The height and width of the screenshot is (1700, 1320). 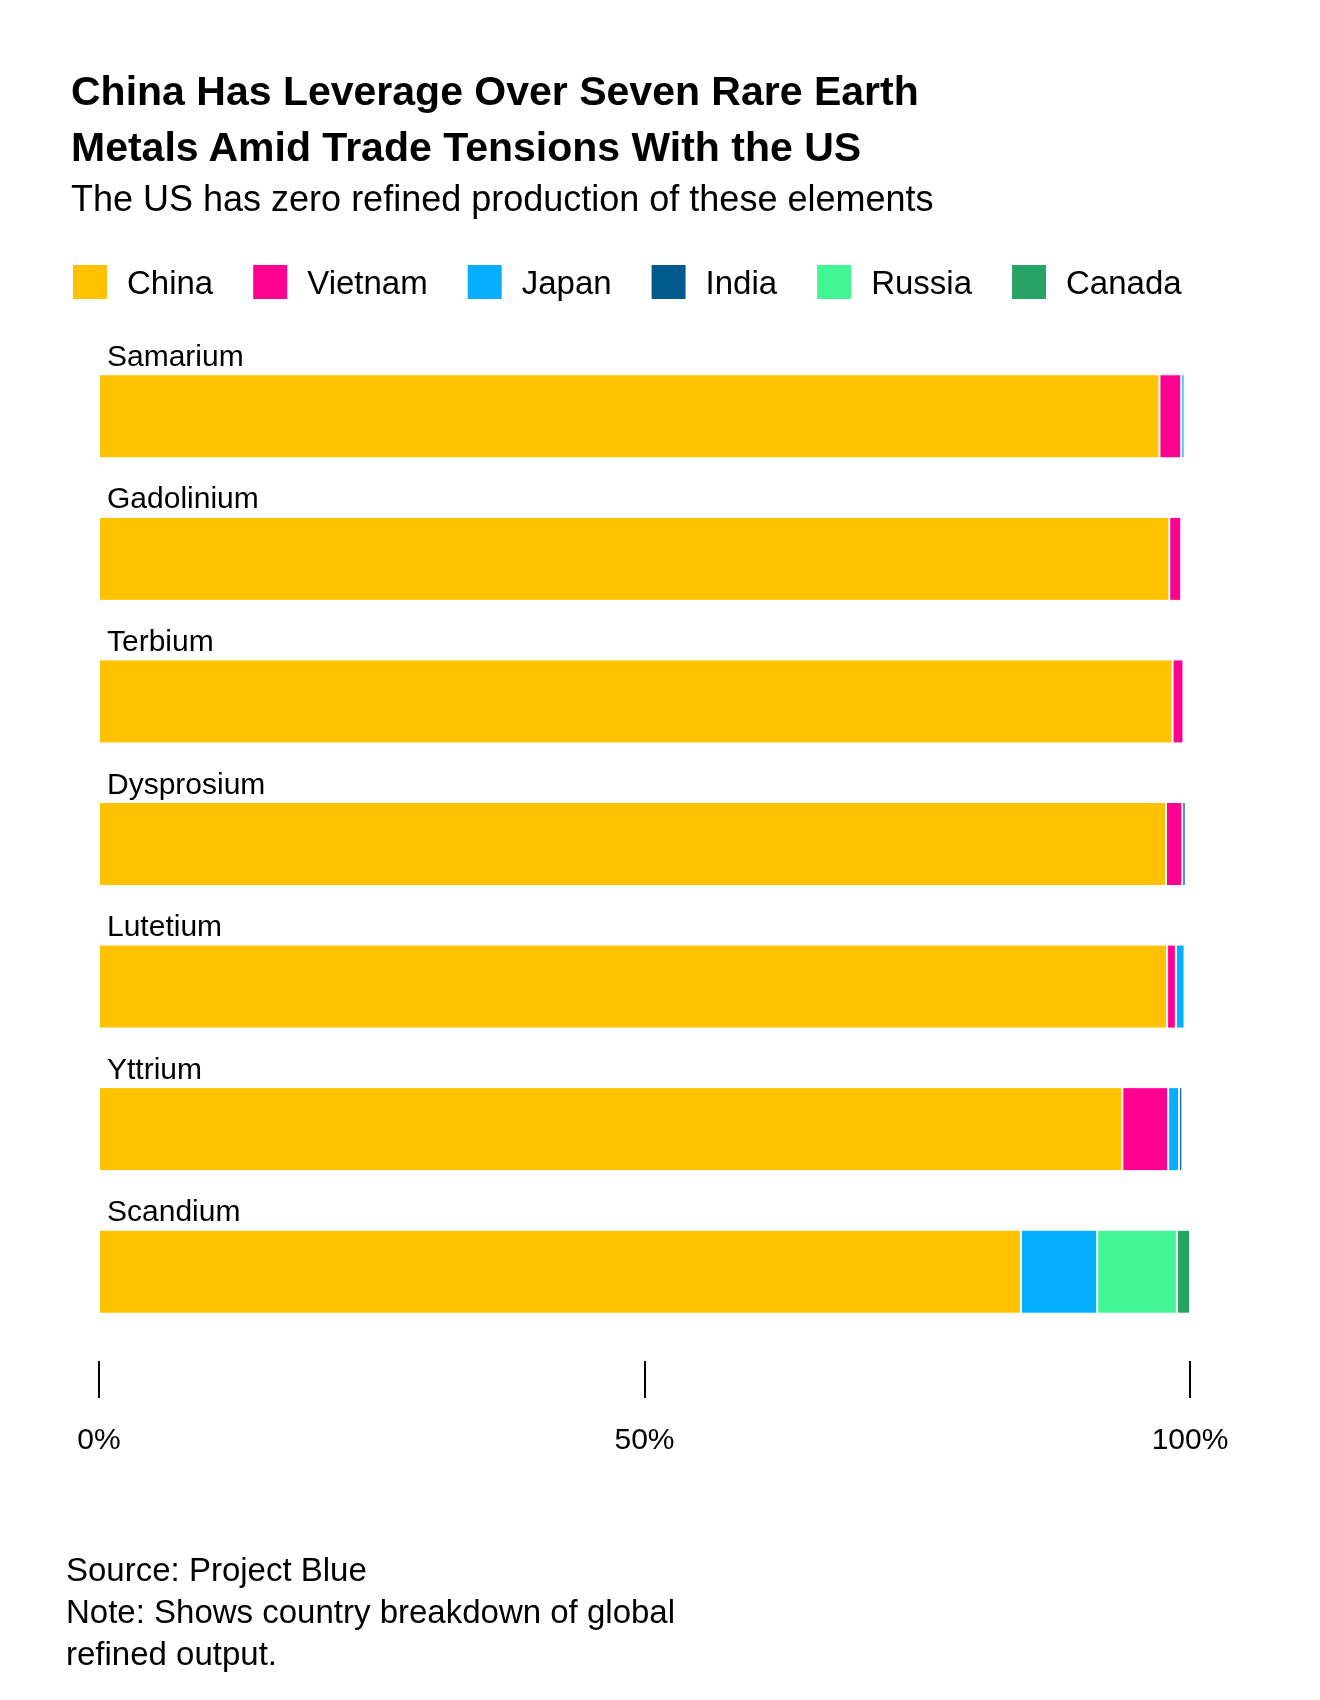 What do you see at coordinates (165, 926) in the screenshot?
I see `y-tick-label: Lutetium` at bounding box center [165, 926].